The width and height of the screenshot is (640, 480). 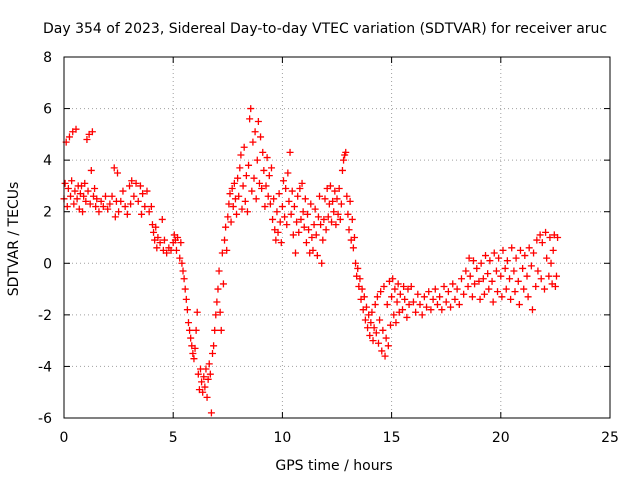 I want to click on y-axis-title: SDTVAR / TECUs, so click(x=14, y=239).